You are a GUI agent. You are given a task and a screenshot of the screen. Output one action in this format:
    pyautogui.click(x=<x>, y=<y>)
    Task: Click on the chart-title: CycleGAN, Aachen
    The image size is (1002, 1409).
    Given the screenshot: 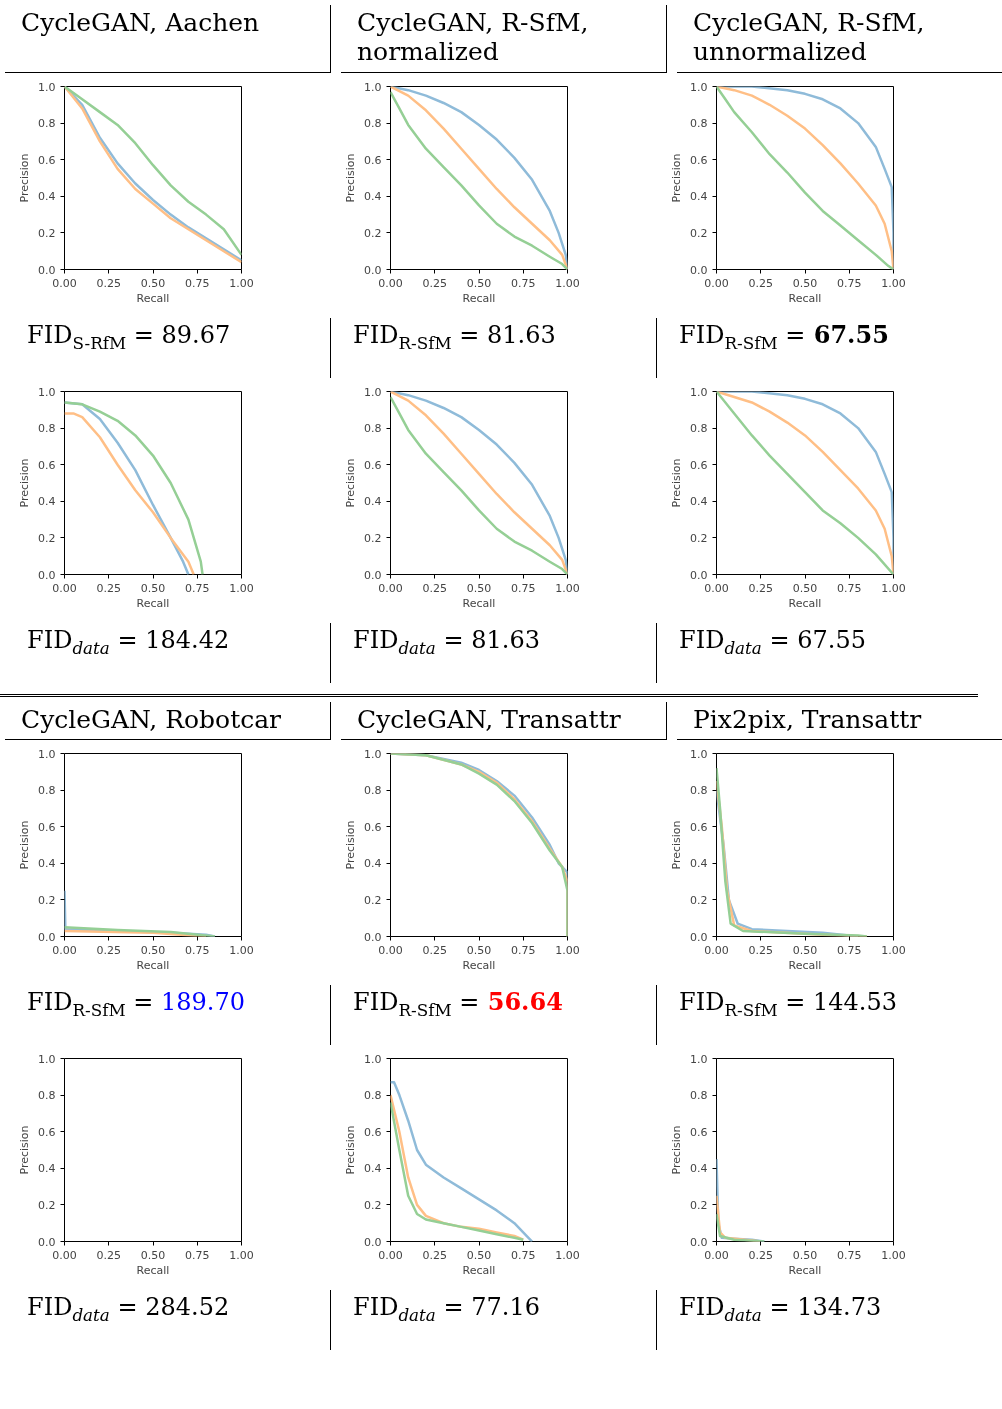 What is the action you would take?
    pyautogui.click(x=140, y=23)
    